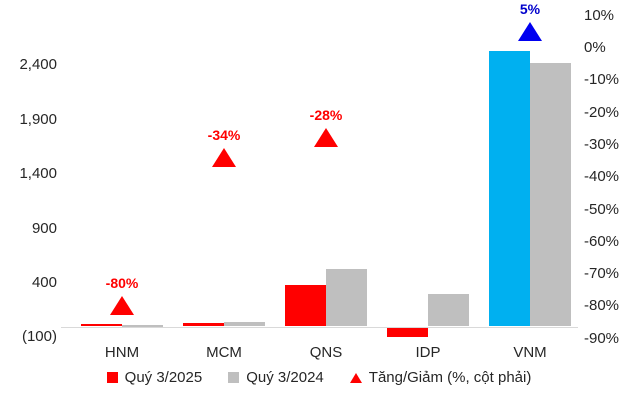 The height and width of the screenshot is (400, 638). What do you see at coordinates (407, 332) in the screenshot?
I see `bar-Qu-3-2025-IDP` at bounding box center [407, 332].